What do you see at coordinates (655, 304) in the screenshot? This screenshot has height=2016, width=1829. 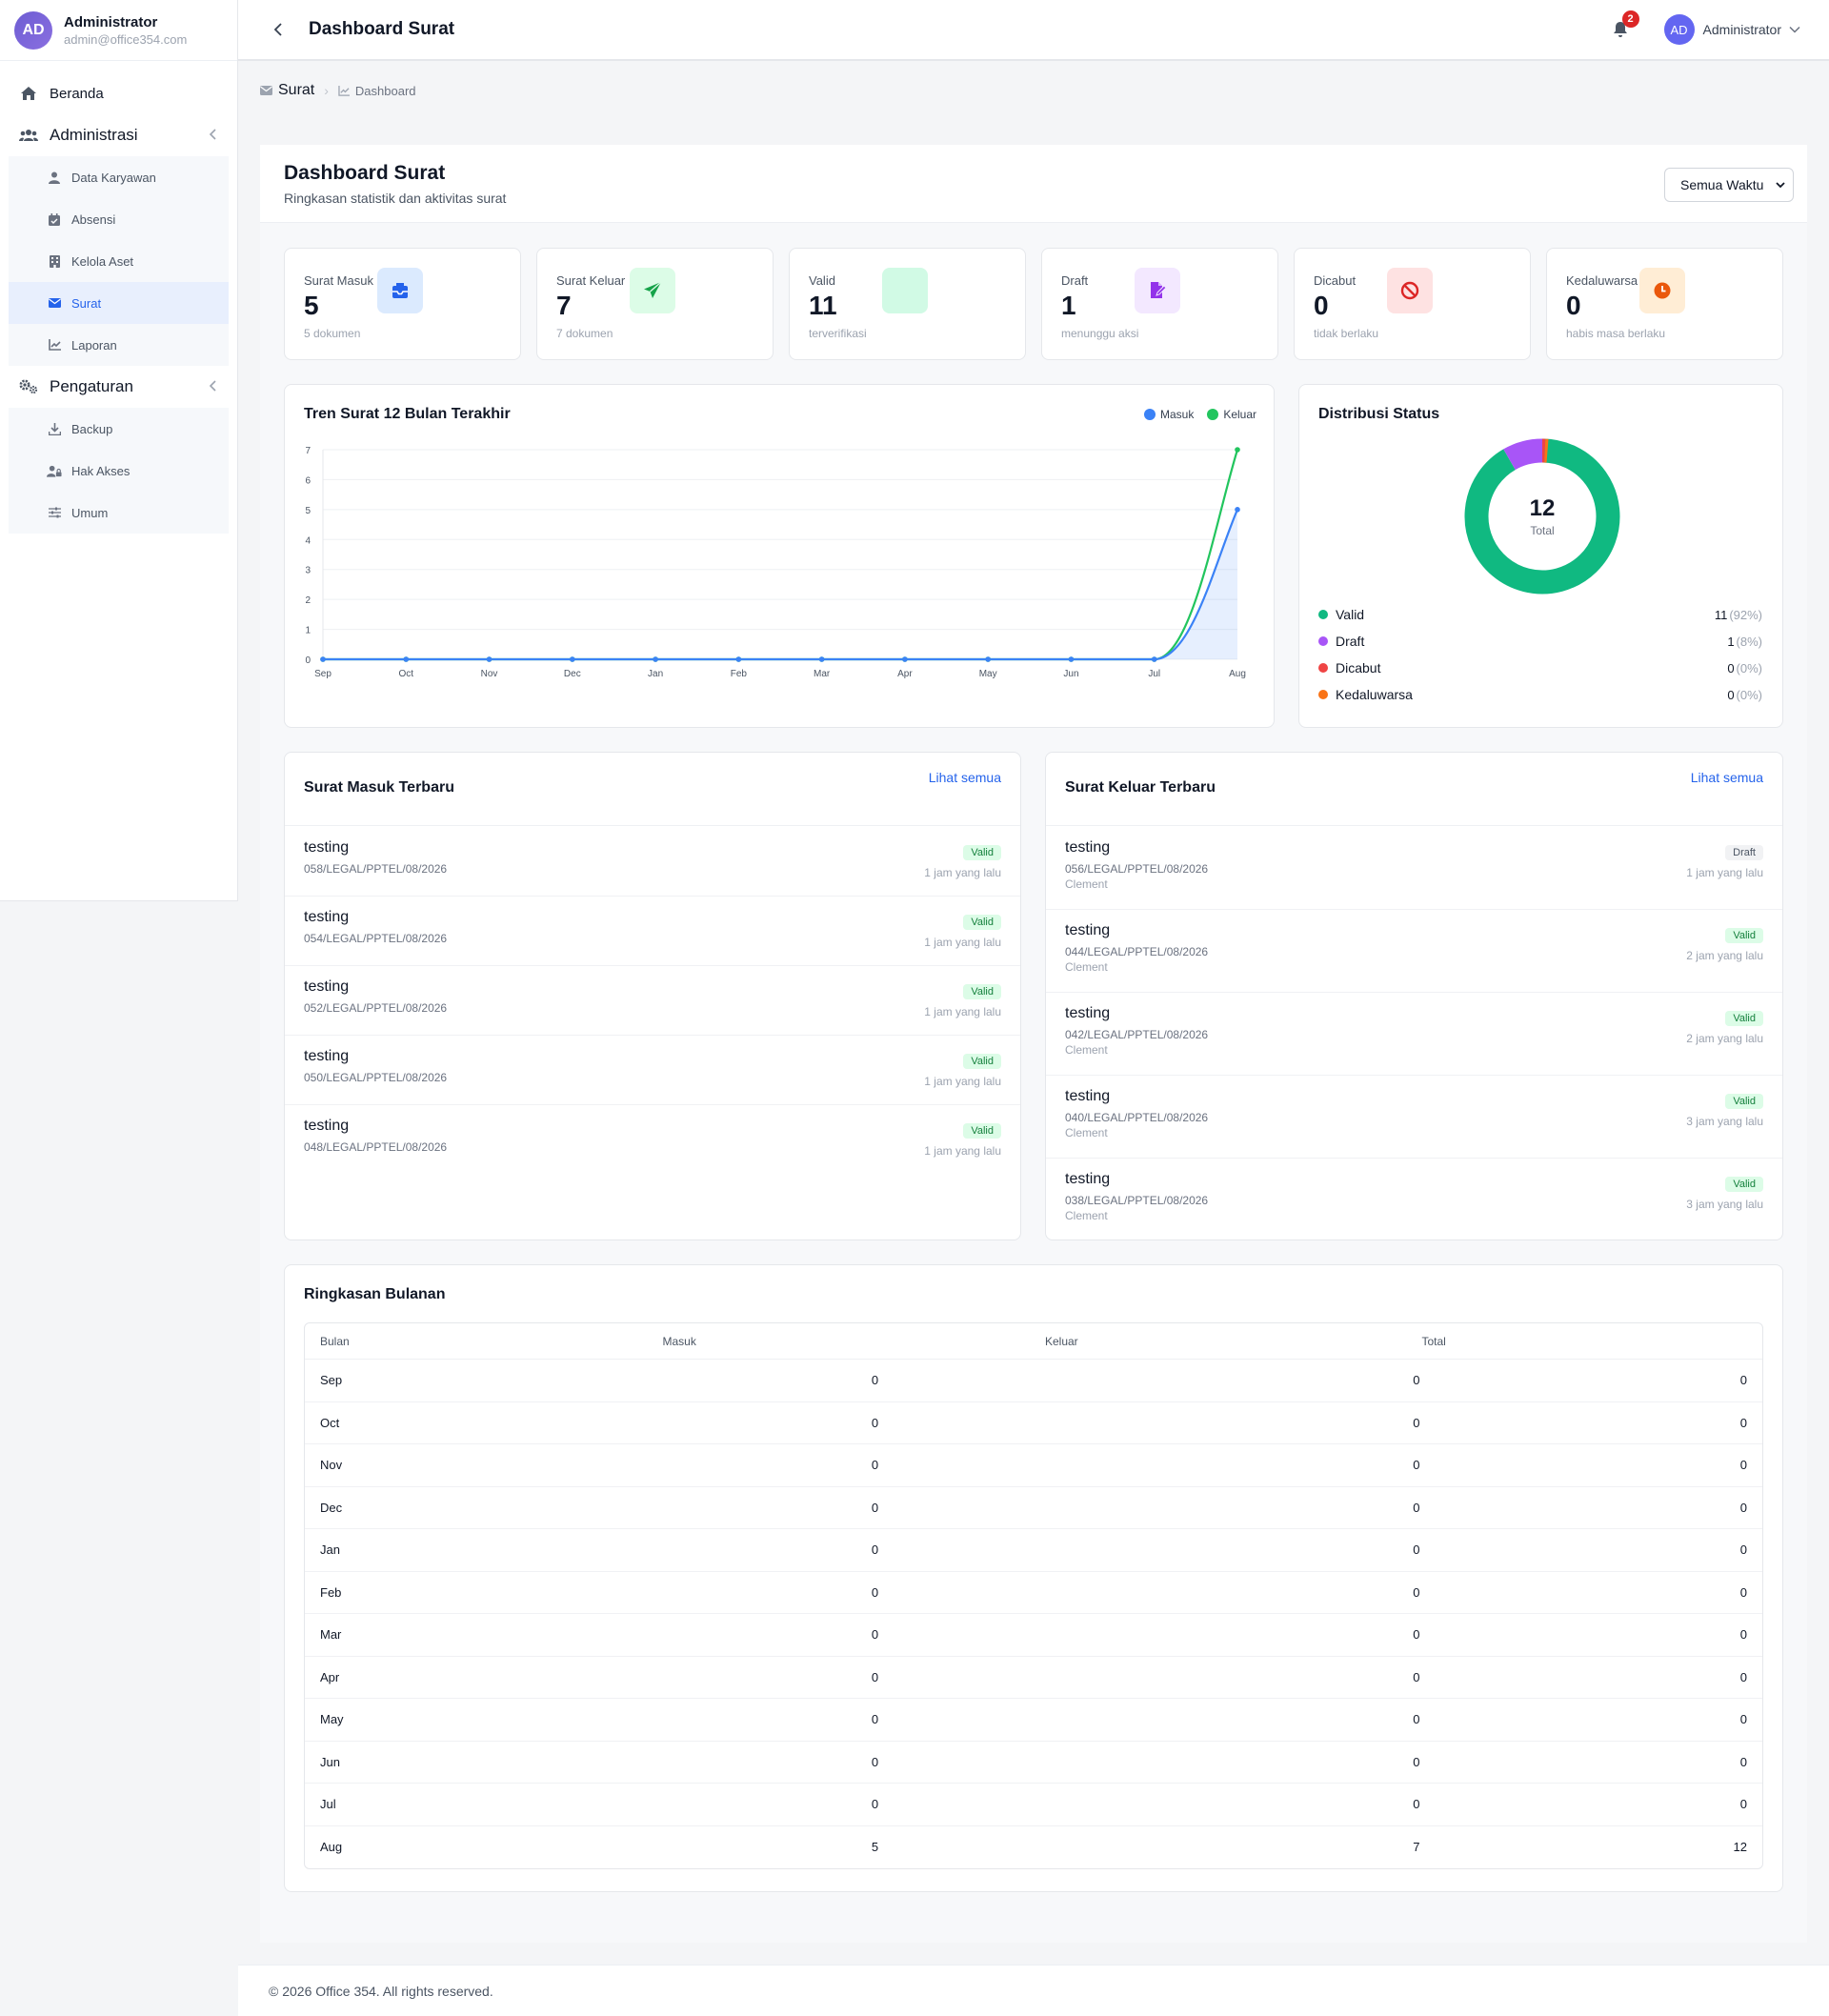 I see `stat-card-surat-keluar: Surat Keluar 7 7 dokumen` at bounding box center [655, 304].